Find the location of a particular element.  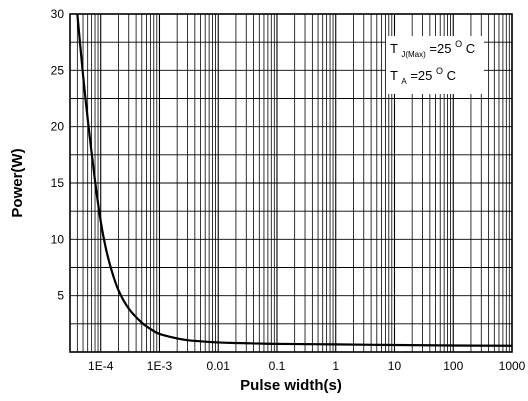

y-tick-label: 30 is located at coordinates (58, 14).